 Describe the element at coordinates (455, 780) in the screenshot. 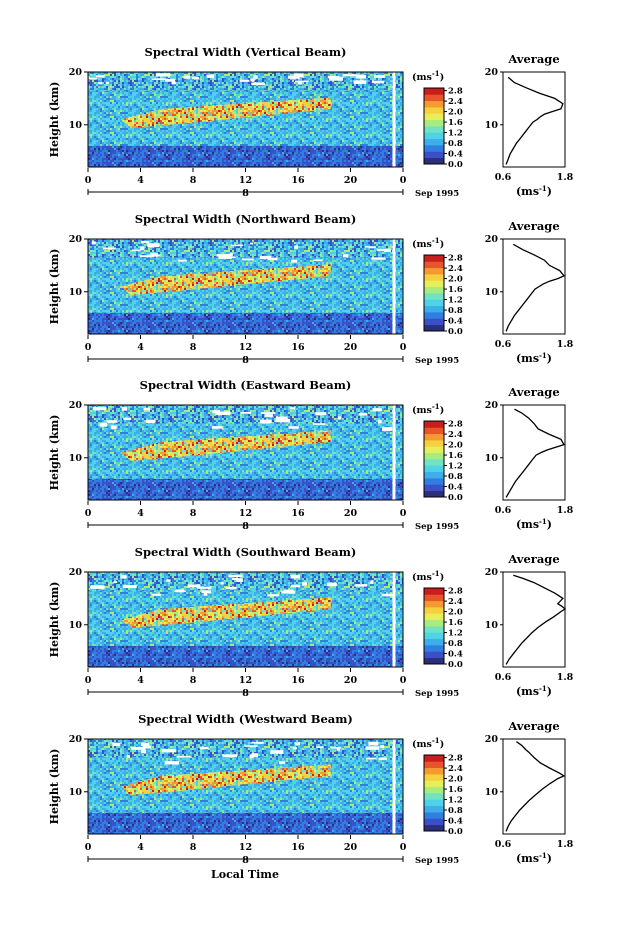

I see `colorbar-tick-label: 2.0` at that location.